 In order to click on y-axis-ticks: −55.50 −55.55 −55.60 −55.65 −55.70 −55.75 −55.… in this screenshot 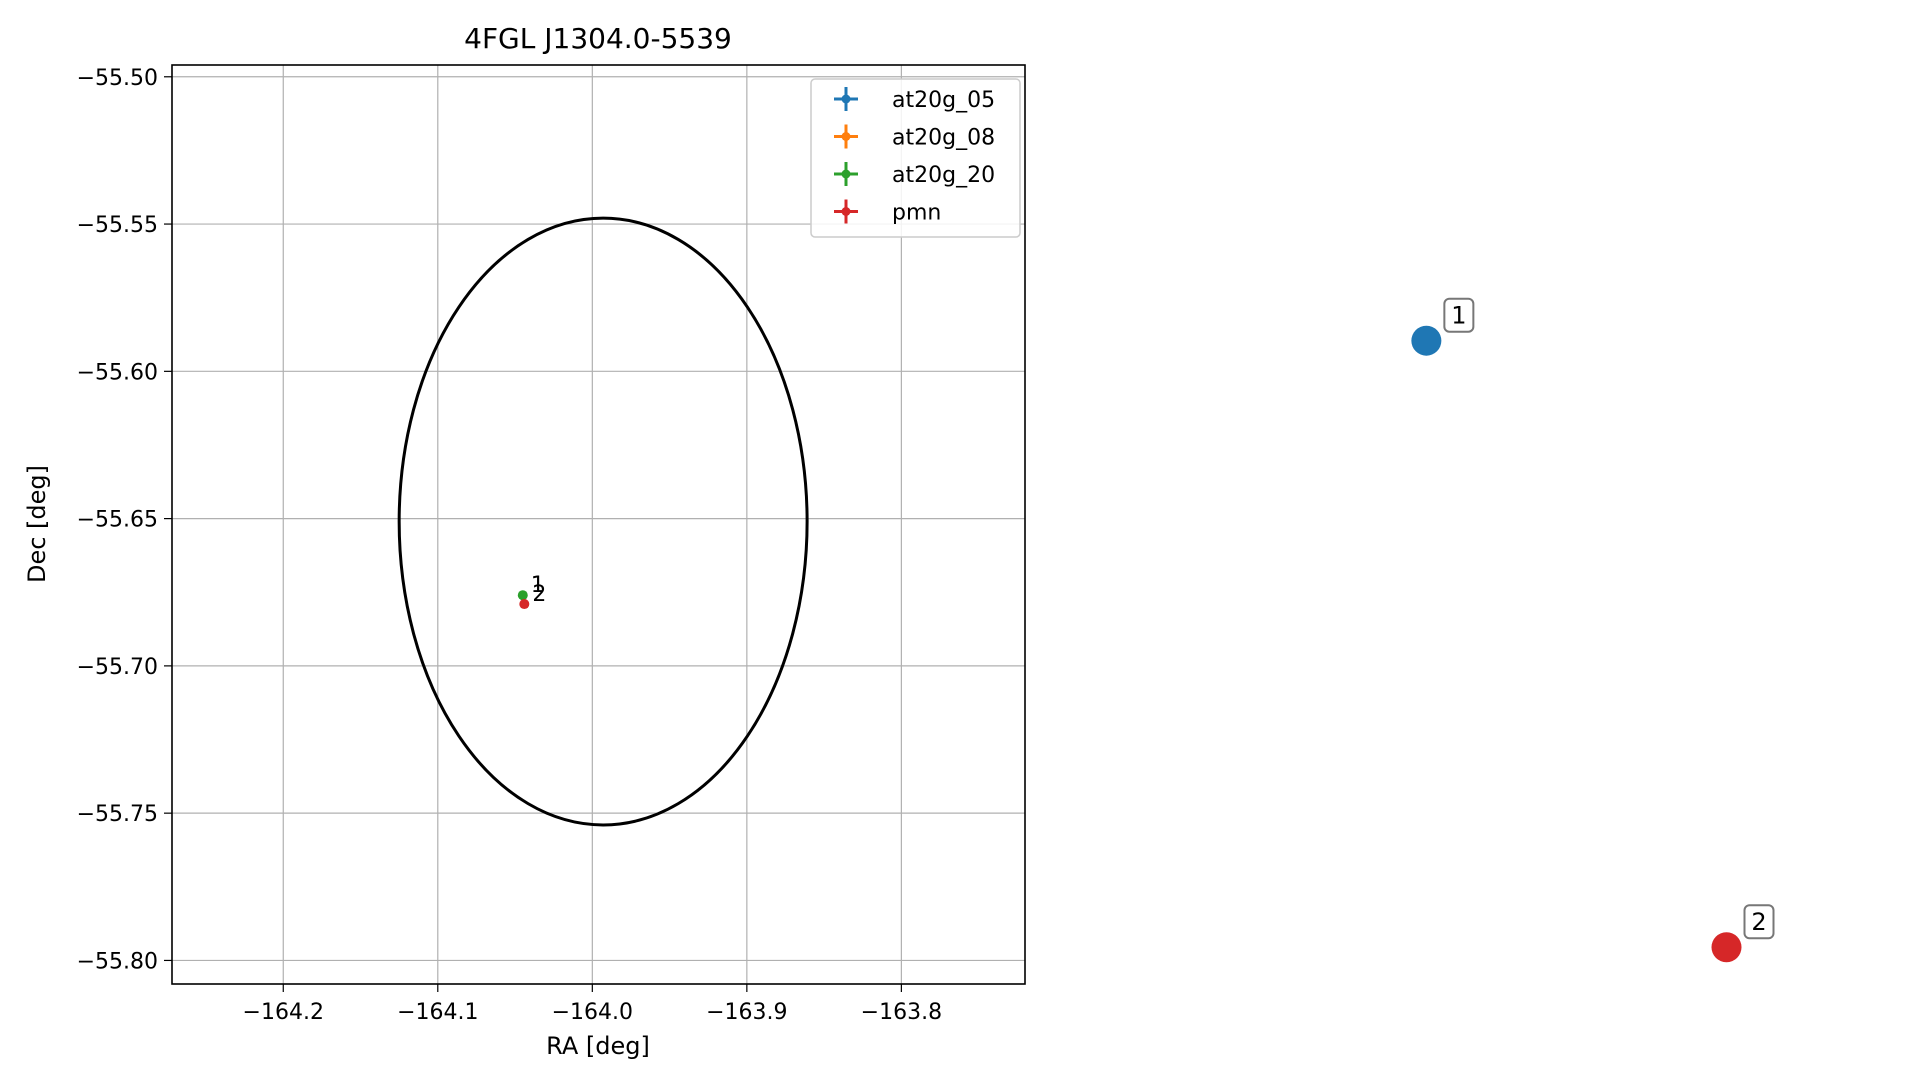, I will do `click(124, 520)`.